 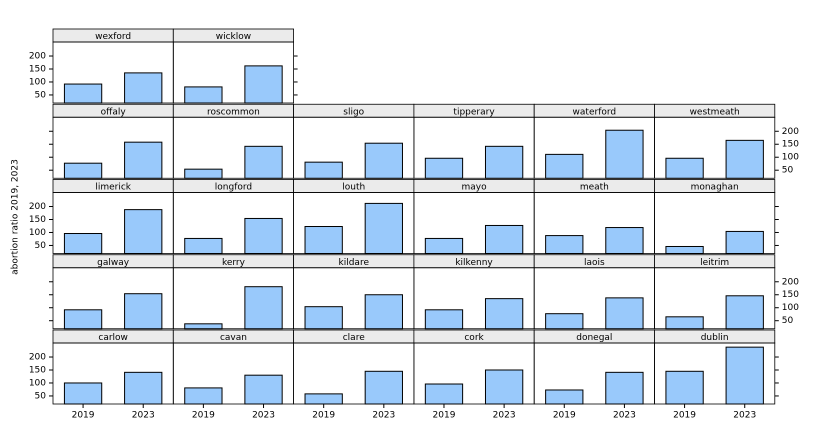 What do you see at coordinates (715, 112) in the screenshot?
I see `strip-label: westmeath` at bounding box center [715, 112].